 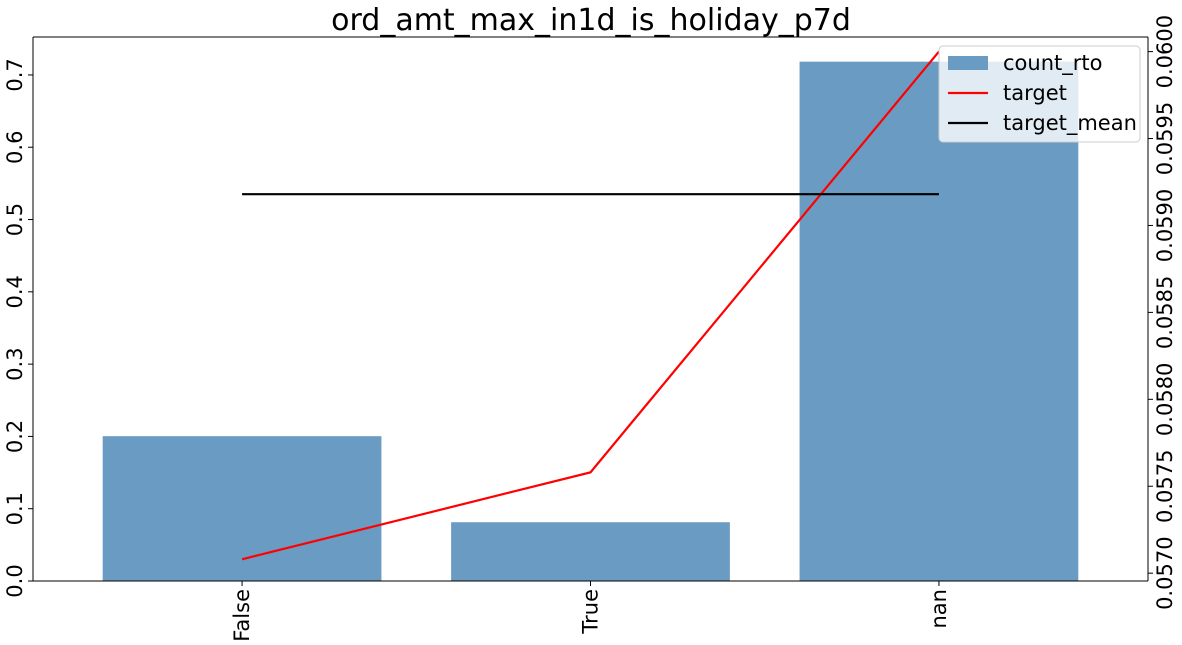 I want to click on left-tick-label: 0.1, so click(x=15, y=508).